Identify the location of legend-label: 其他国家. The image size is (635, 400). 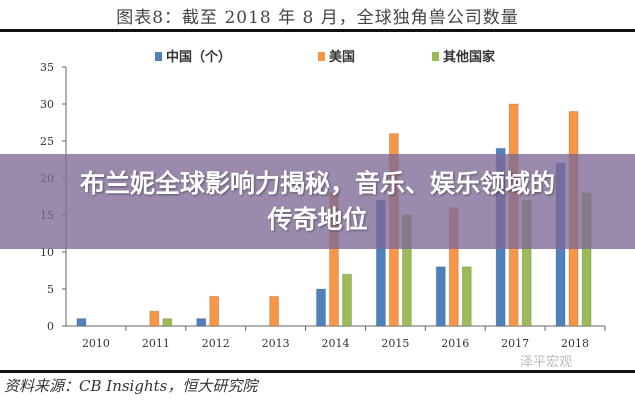
(469, 57).